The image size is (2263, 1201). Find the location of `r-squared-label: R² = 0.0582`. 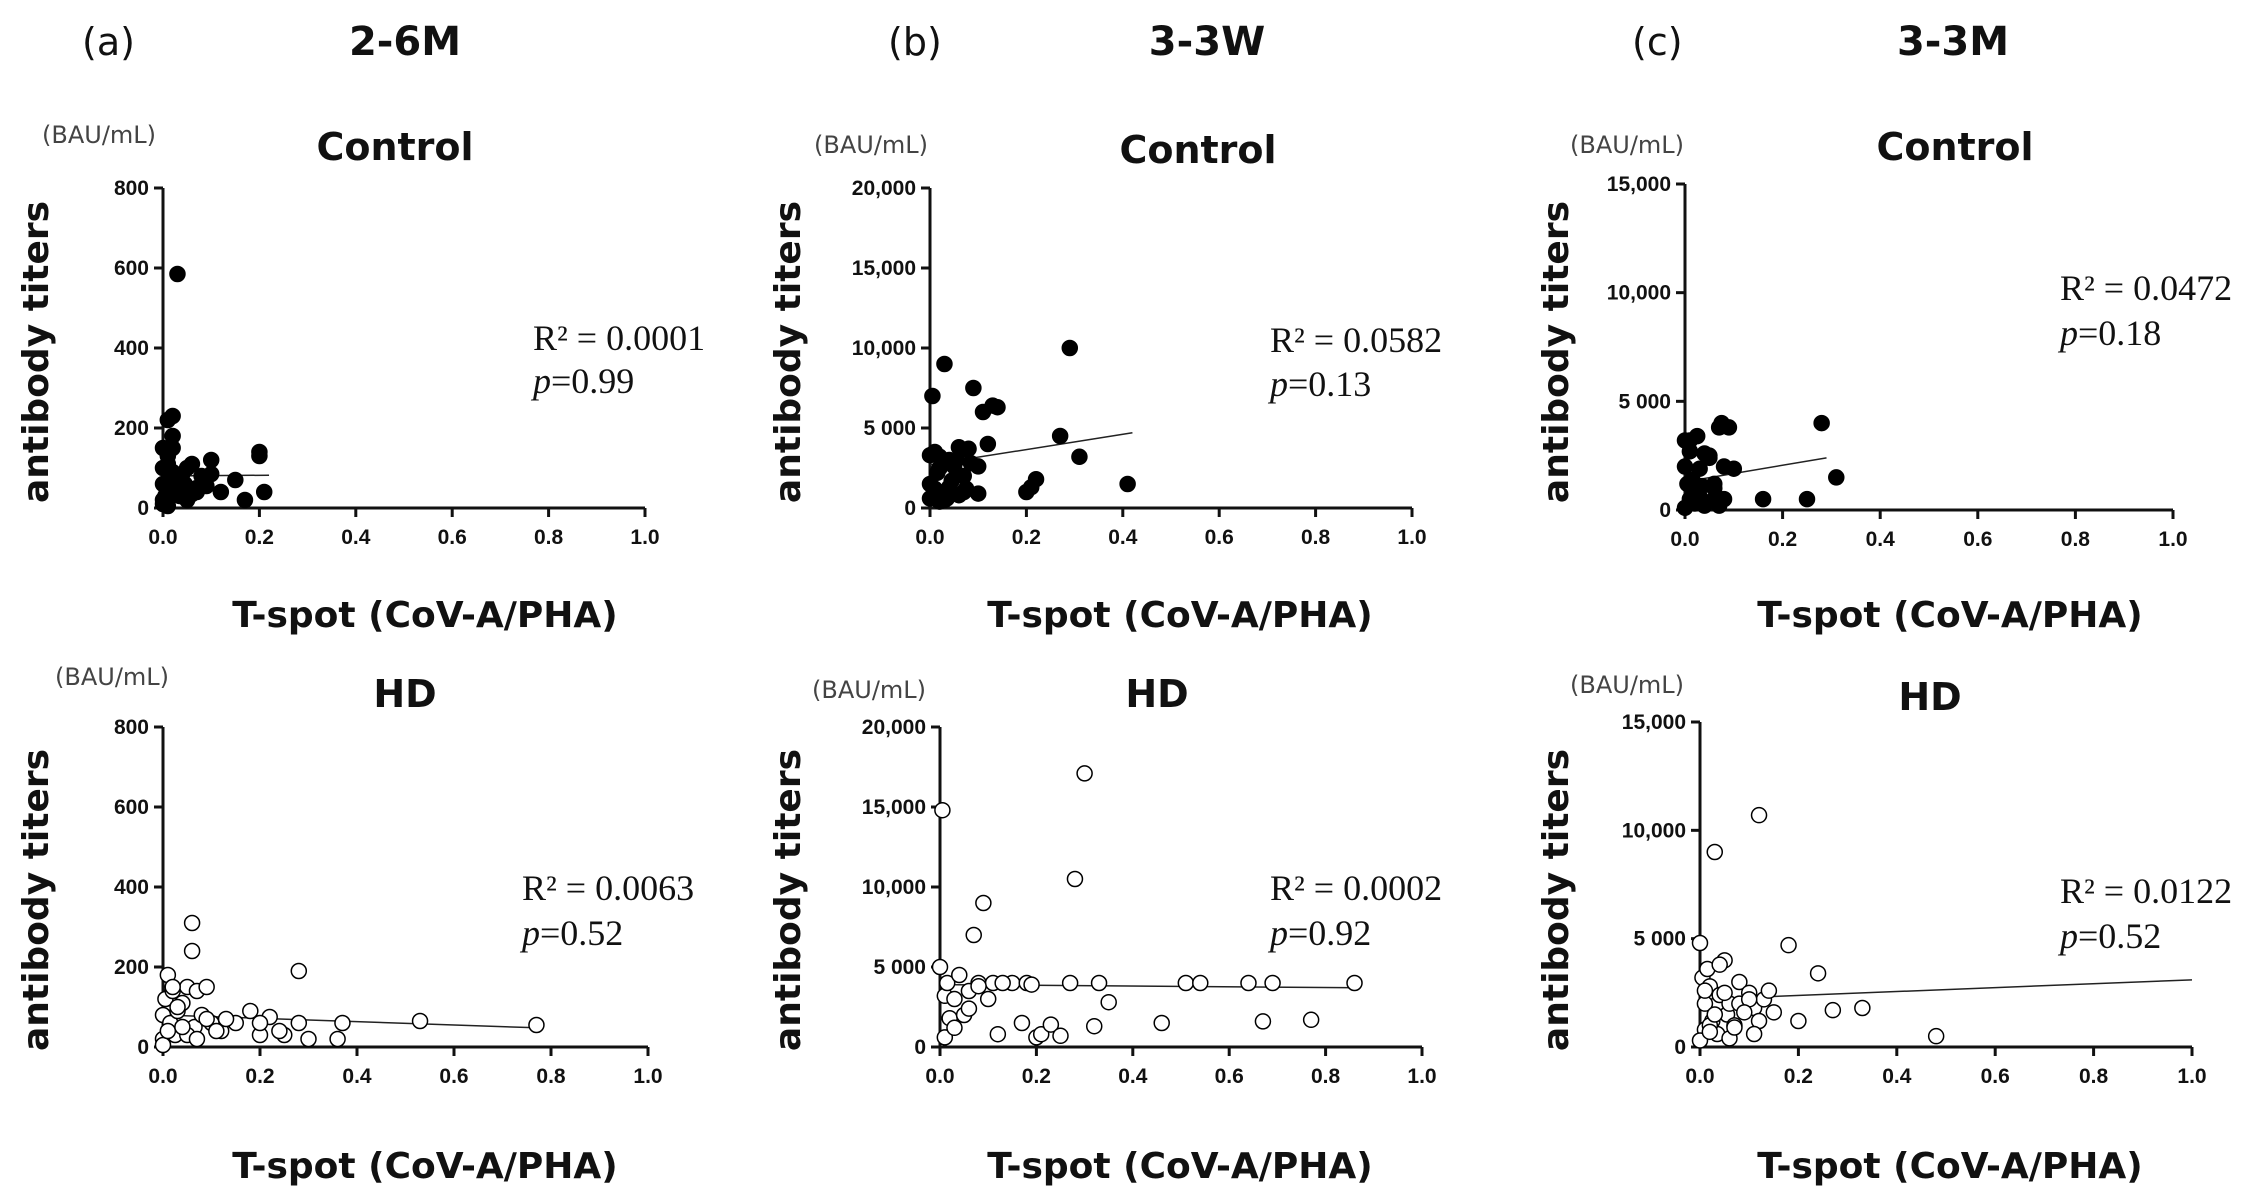

r-squared-label: R² = 0.0582 is located at coordinates (1356, 340).